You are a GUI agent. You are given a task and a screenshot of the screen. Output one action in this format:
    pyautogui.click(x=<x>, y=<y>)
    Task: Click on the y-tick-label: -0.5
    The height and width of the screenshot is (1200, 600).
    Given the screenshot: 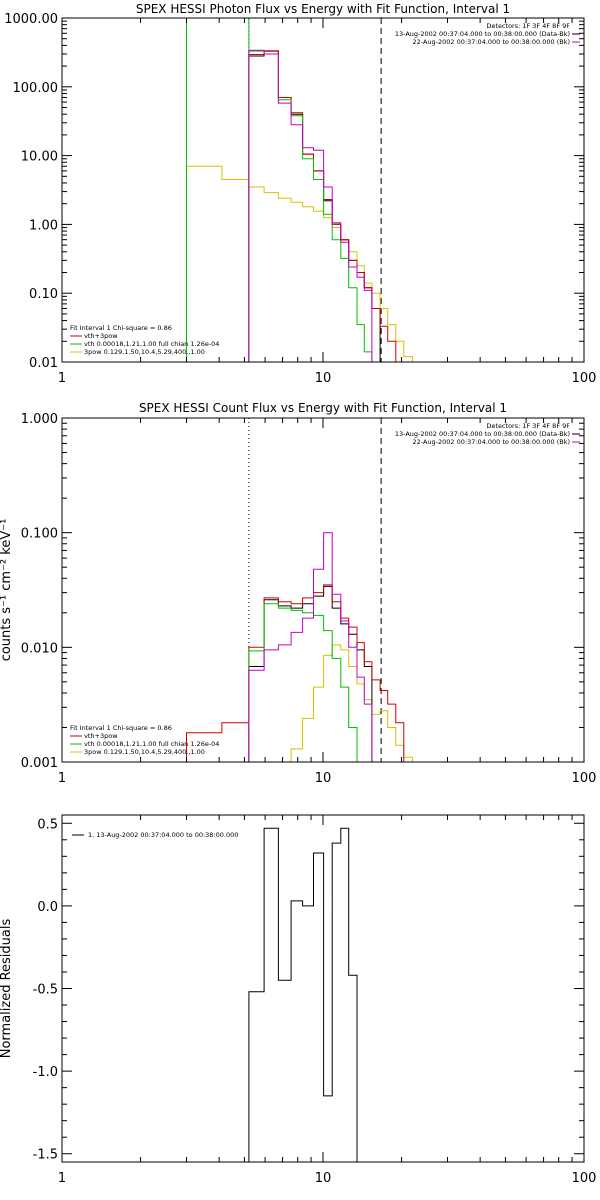 What is the action you would take?
    pyautogui.click(x=45, y=990)
    